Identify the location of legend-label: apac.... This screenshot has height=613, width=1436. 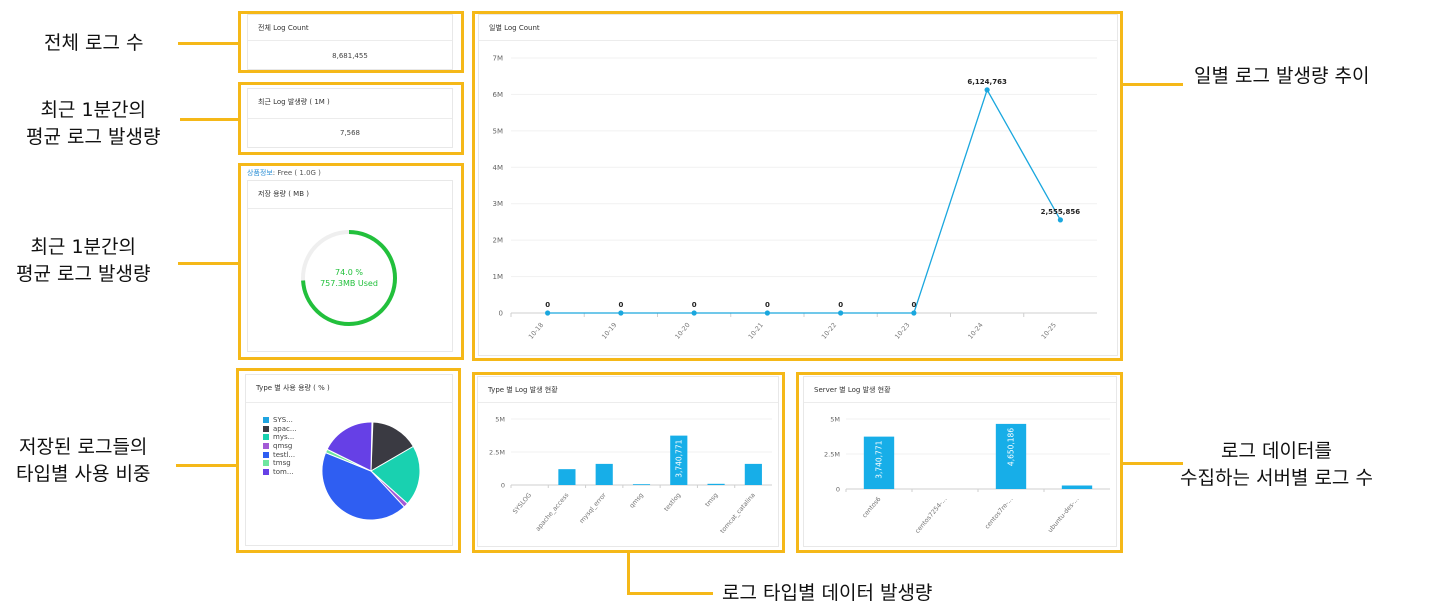
(285, 428).